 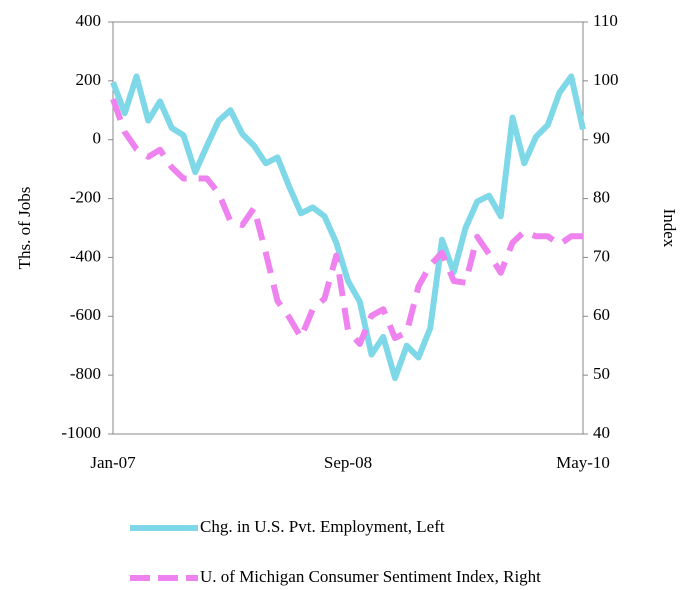 I want to click on x-tick-label: Sep-08, so click(x=348, y=462).